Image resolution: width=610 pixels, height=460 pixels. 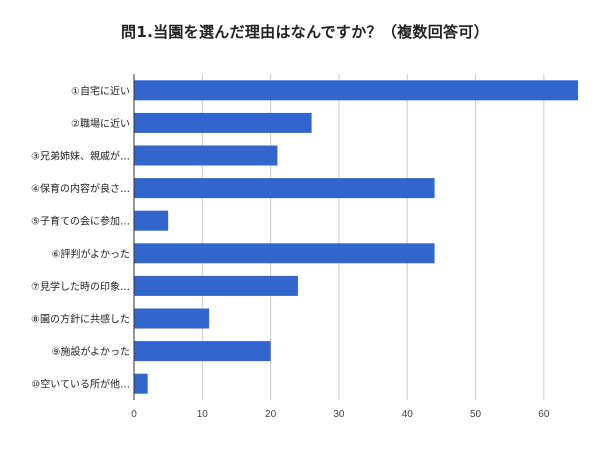 I want to click on chart-title: 問1.当園を選んだ理由はなんですか？（複数回答可）, so click(x=305, y=32).